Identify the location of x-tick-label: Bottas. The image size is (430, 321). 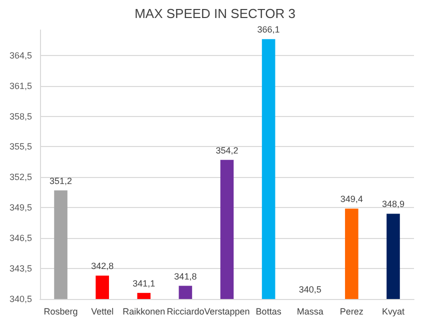
(269, 311).